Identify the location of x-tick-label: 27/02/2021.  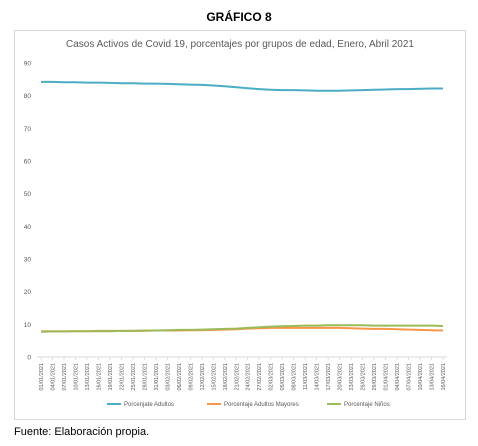
(260, 377).